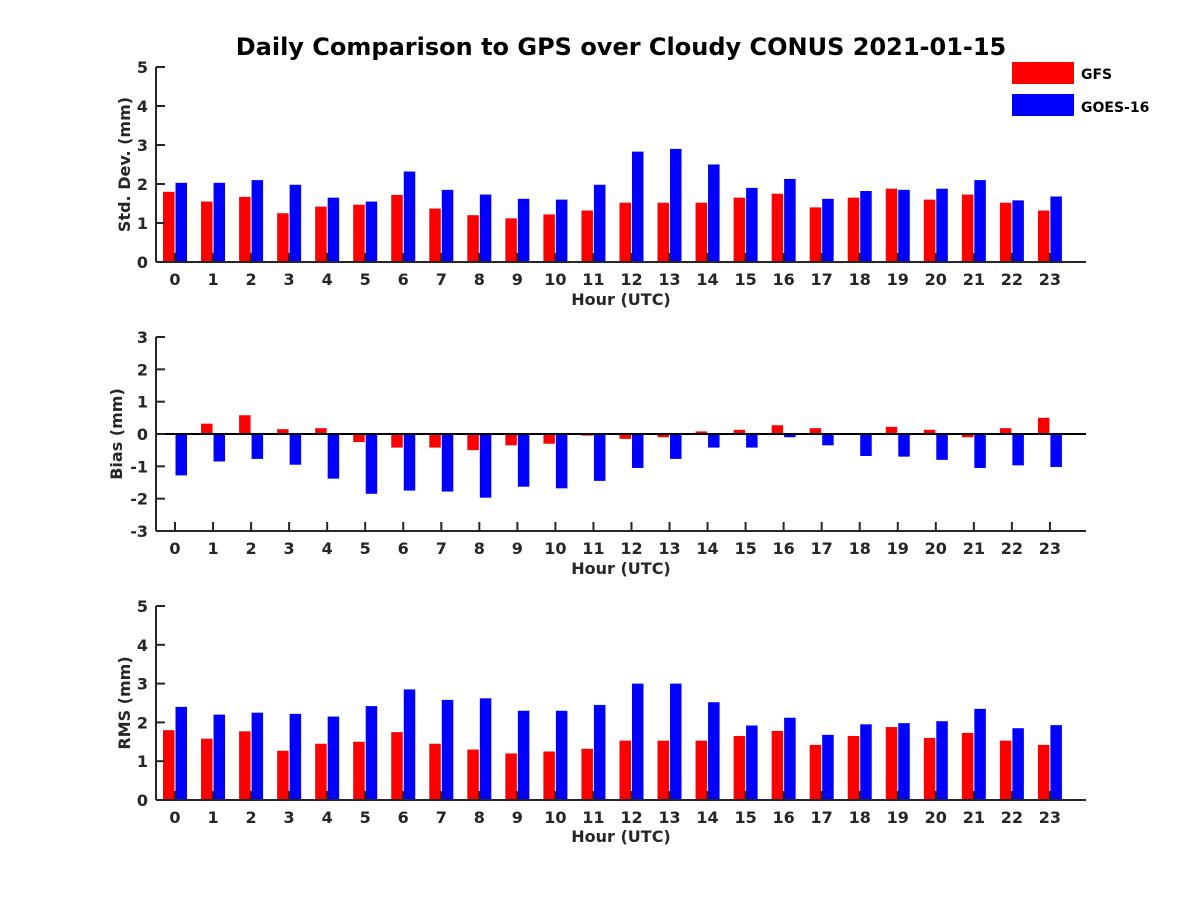  Describe the element at coordinates (1043, 73) in the screenshot. I see `legend-swatch-gfs` at that location.